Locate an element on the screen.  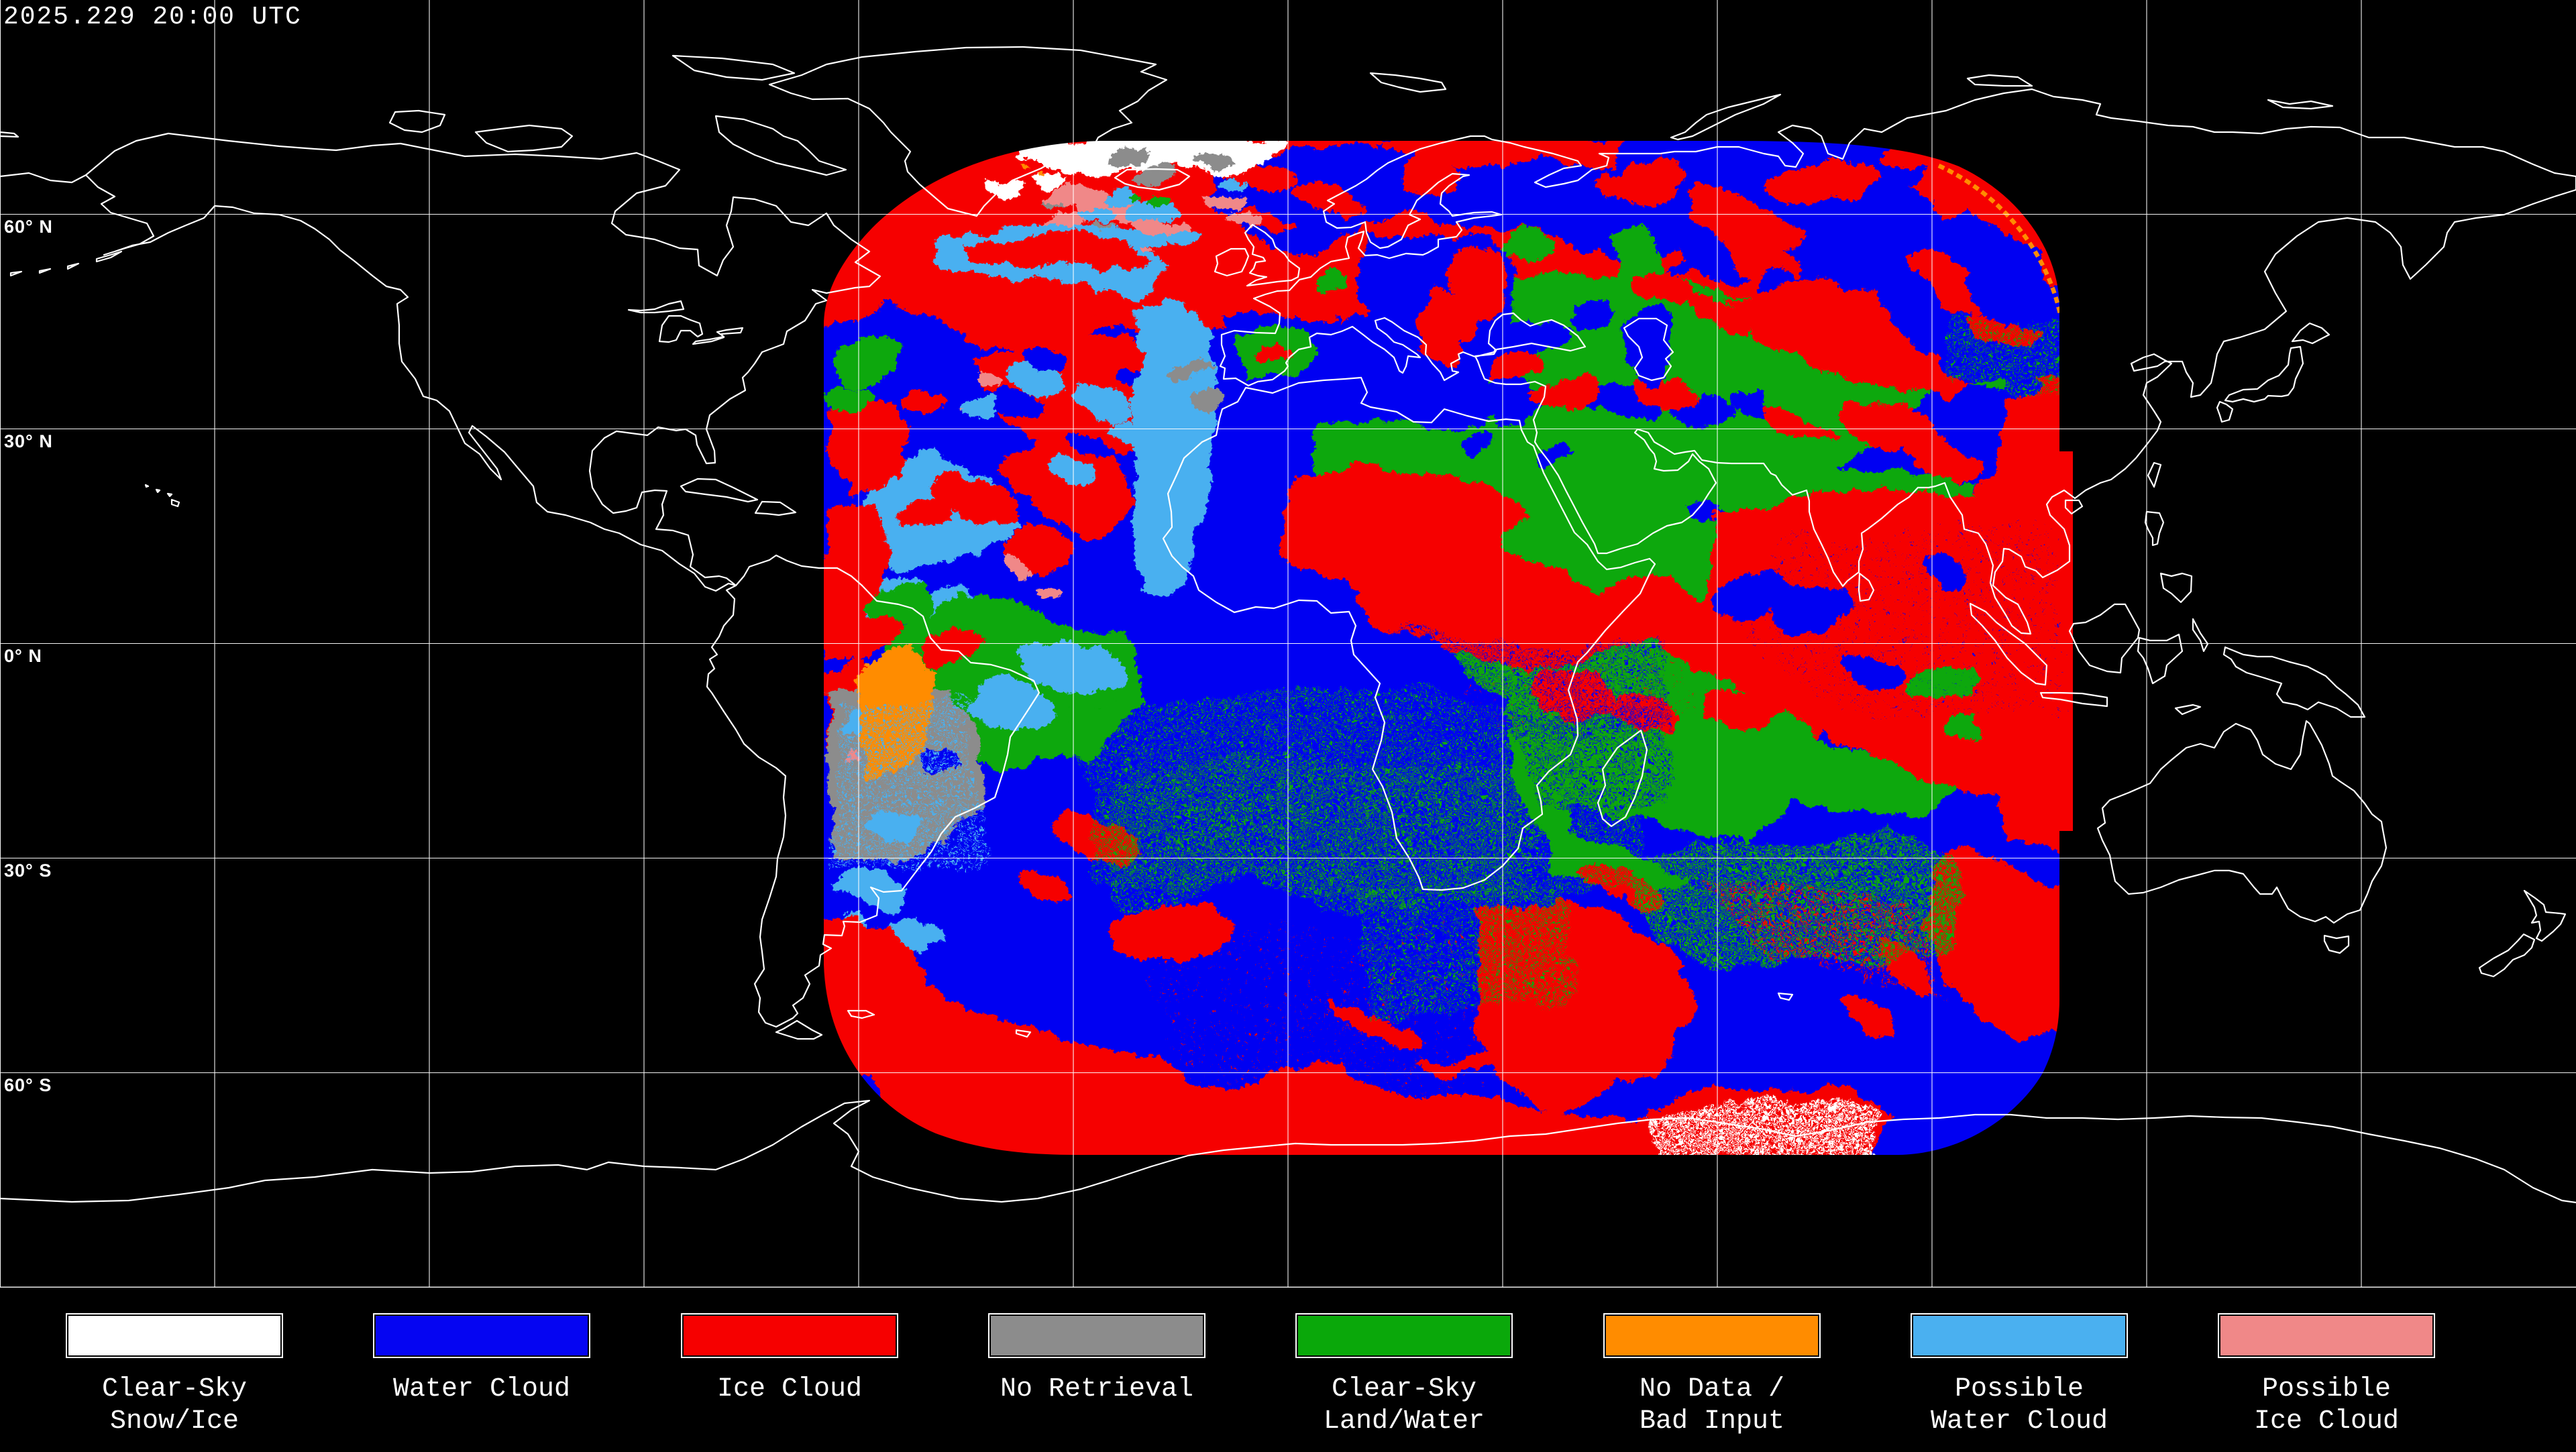
svg-text: Snow/Ice is located at coordinates (174, 1421).